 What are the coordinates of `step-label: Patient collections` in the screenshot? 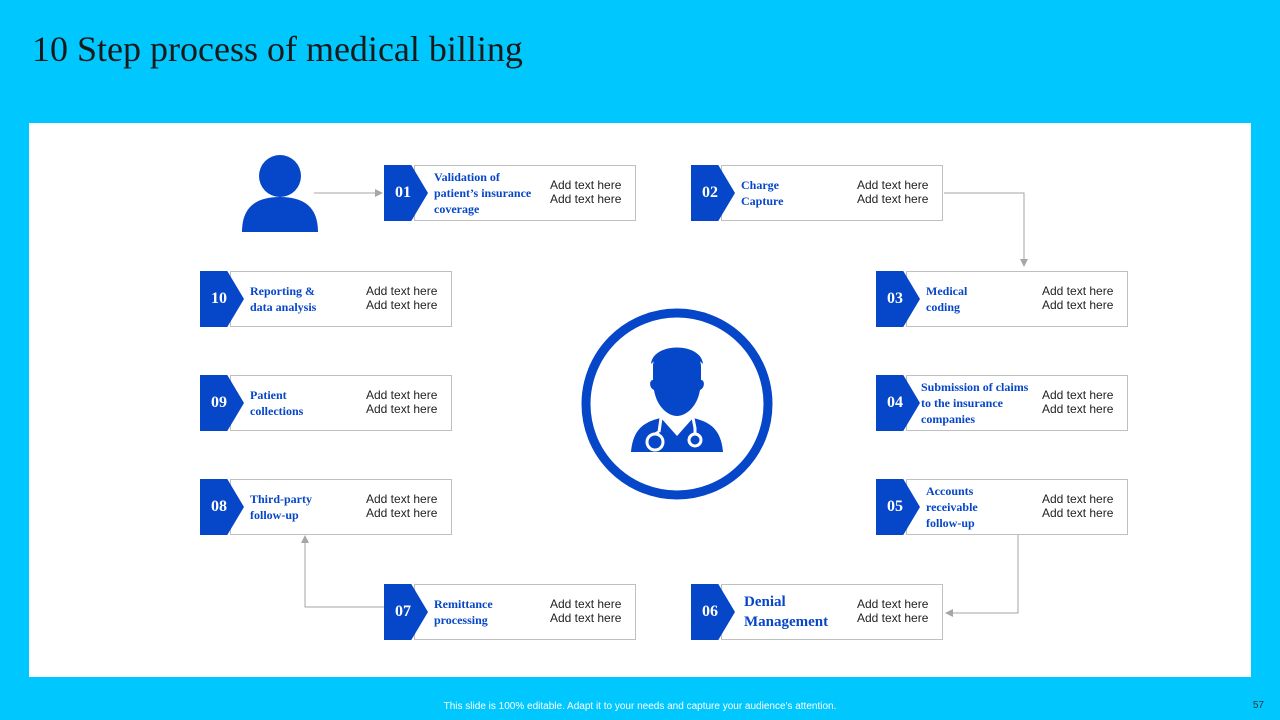 It's located at (277, 403).